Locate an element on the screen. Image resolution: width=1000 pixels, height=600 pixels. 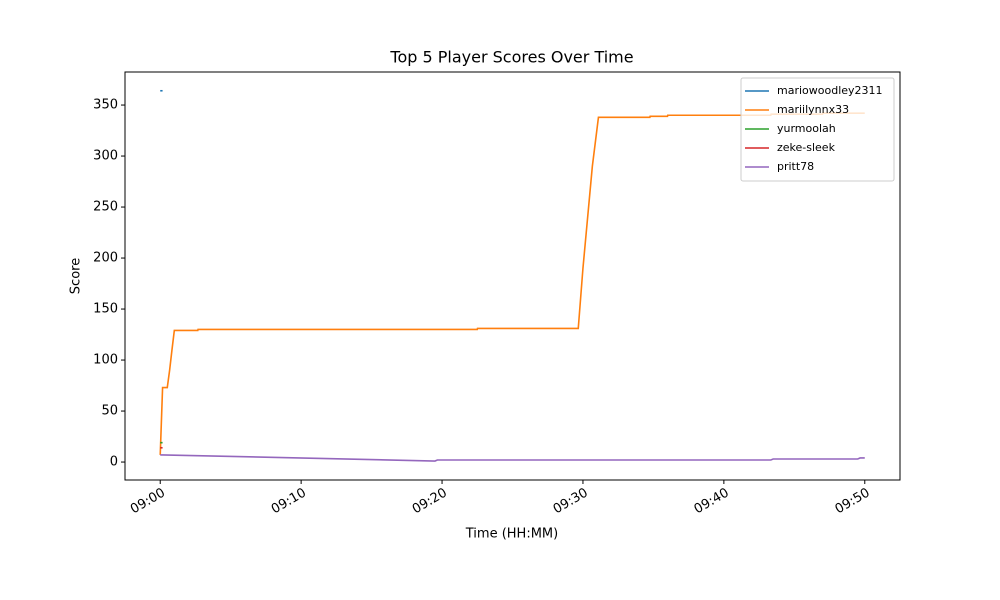
legend-label: yurmoolah is located at coordinates (806, 128).